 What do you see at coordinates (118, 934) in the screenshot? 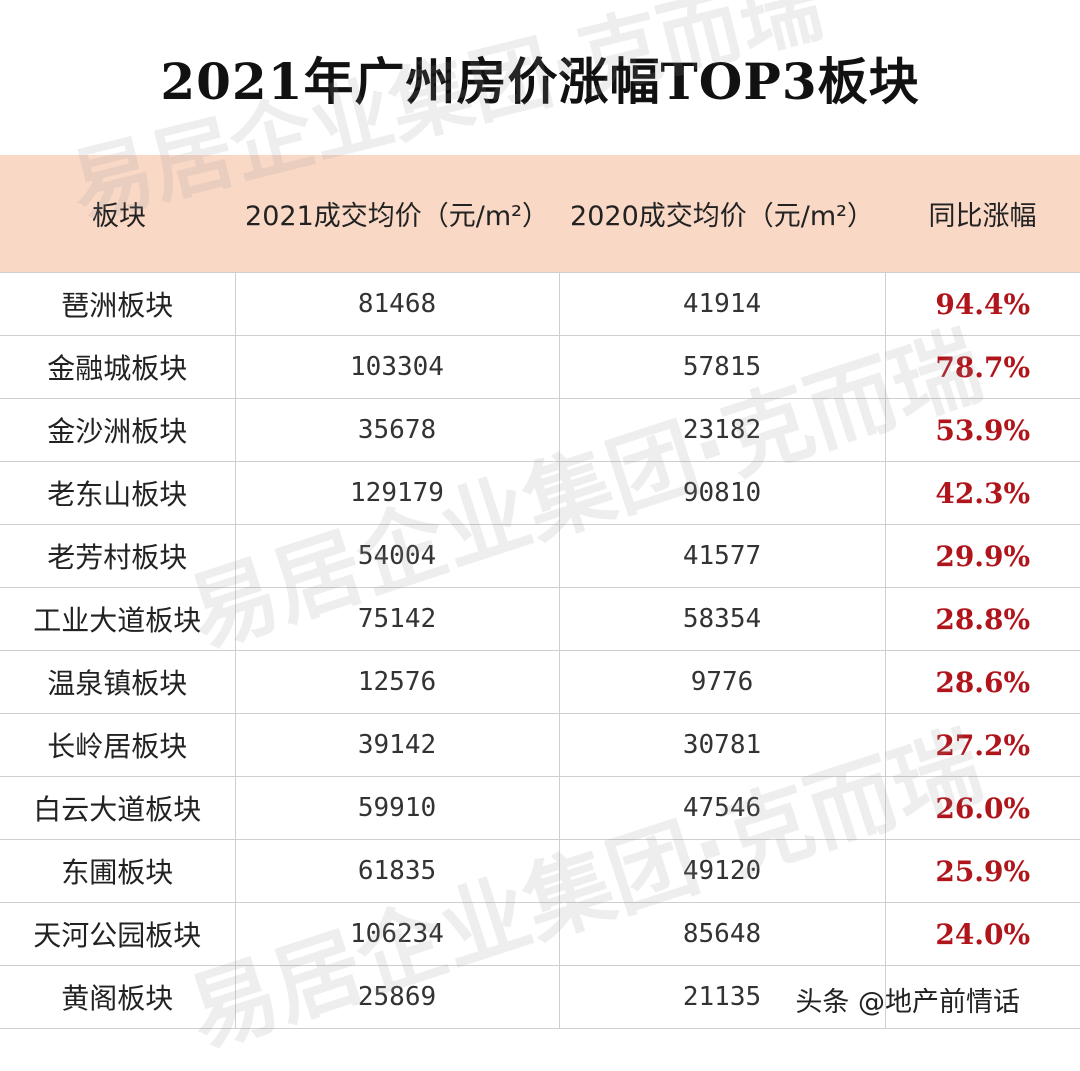
I see `cell-district: 天河公园板块` at bounding box center [118, 934].